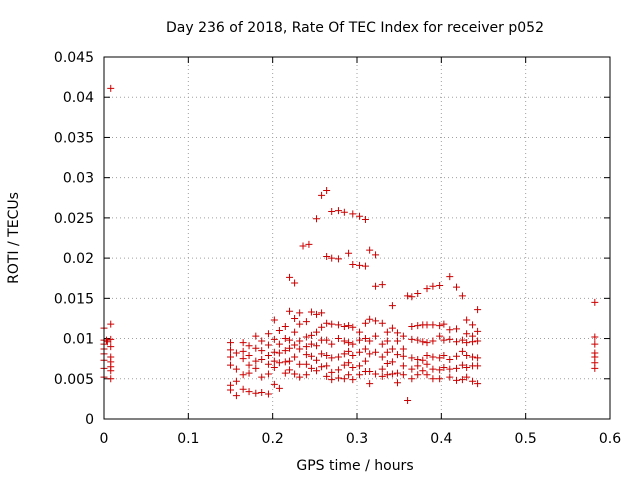  What do you see at coordinates (74, 58) in the screenshot?
I see `y-tick-label: 0.045` at bounding box center [74, 58].